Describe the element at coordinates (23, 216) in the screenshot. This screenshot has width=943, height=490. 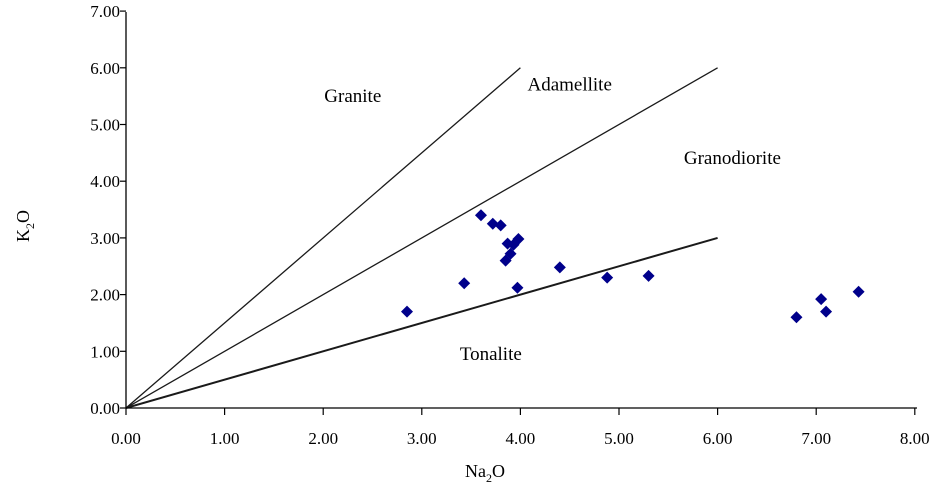
I see `y-axis-label-tail: O` at that location.